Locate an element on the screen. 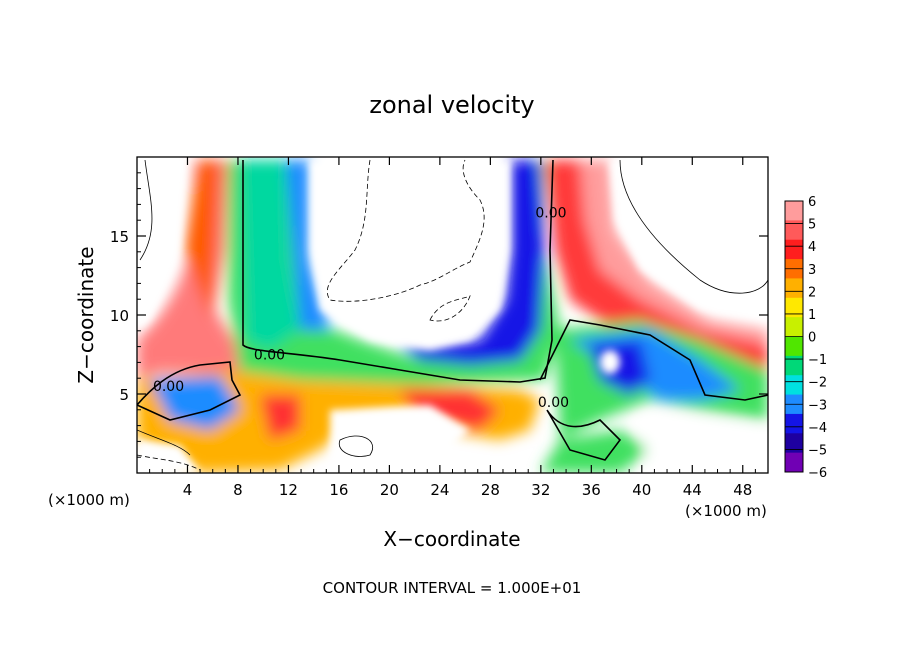 This screenshot has height=654, width=904. y-tick-label: 5 is located at coordinates (124, 395).